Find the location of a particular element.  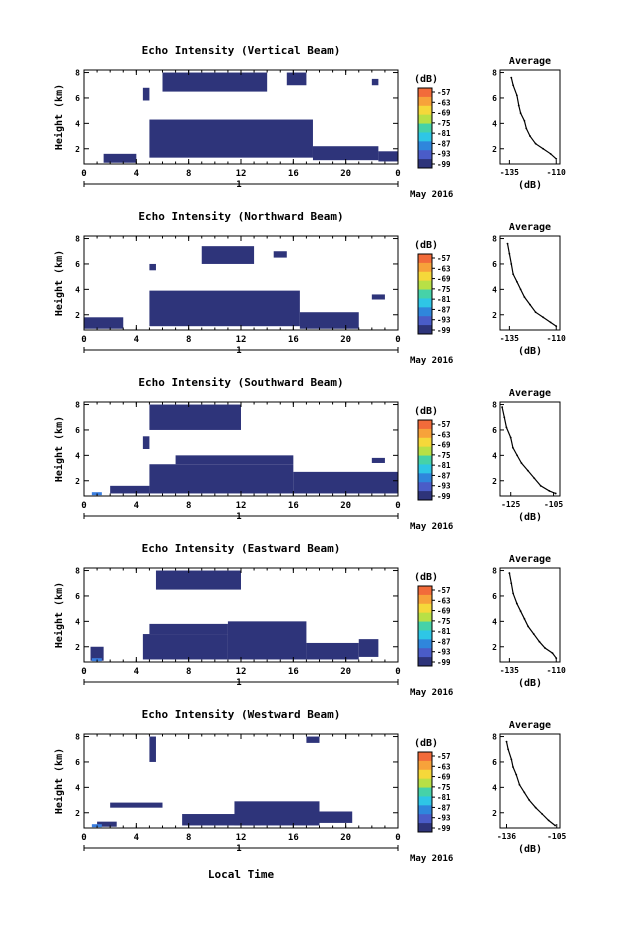

panel-title: Echo Intensity (Northward Beam) is located at coordinates (240, 216).